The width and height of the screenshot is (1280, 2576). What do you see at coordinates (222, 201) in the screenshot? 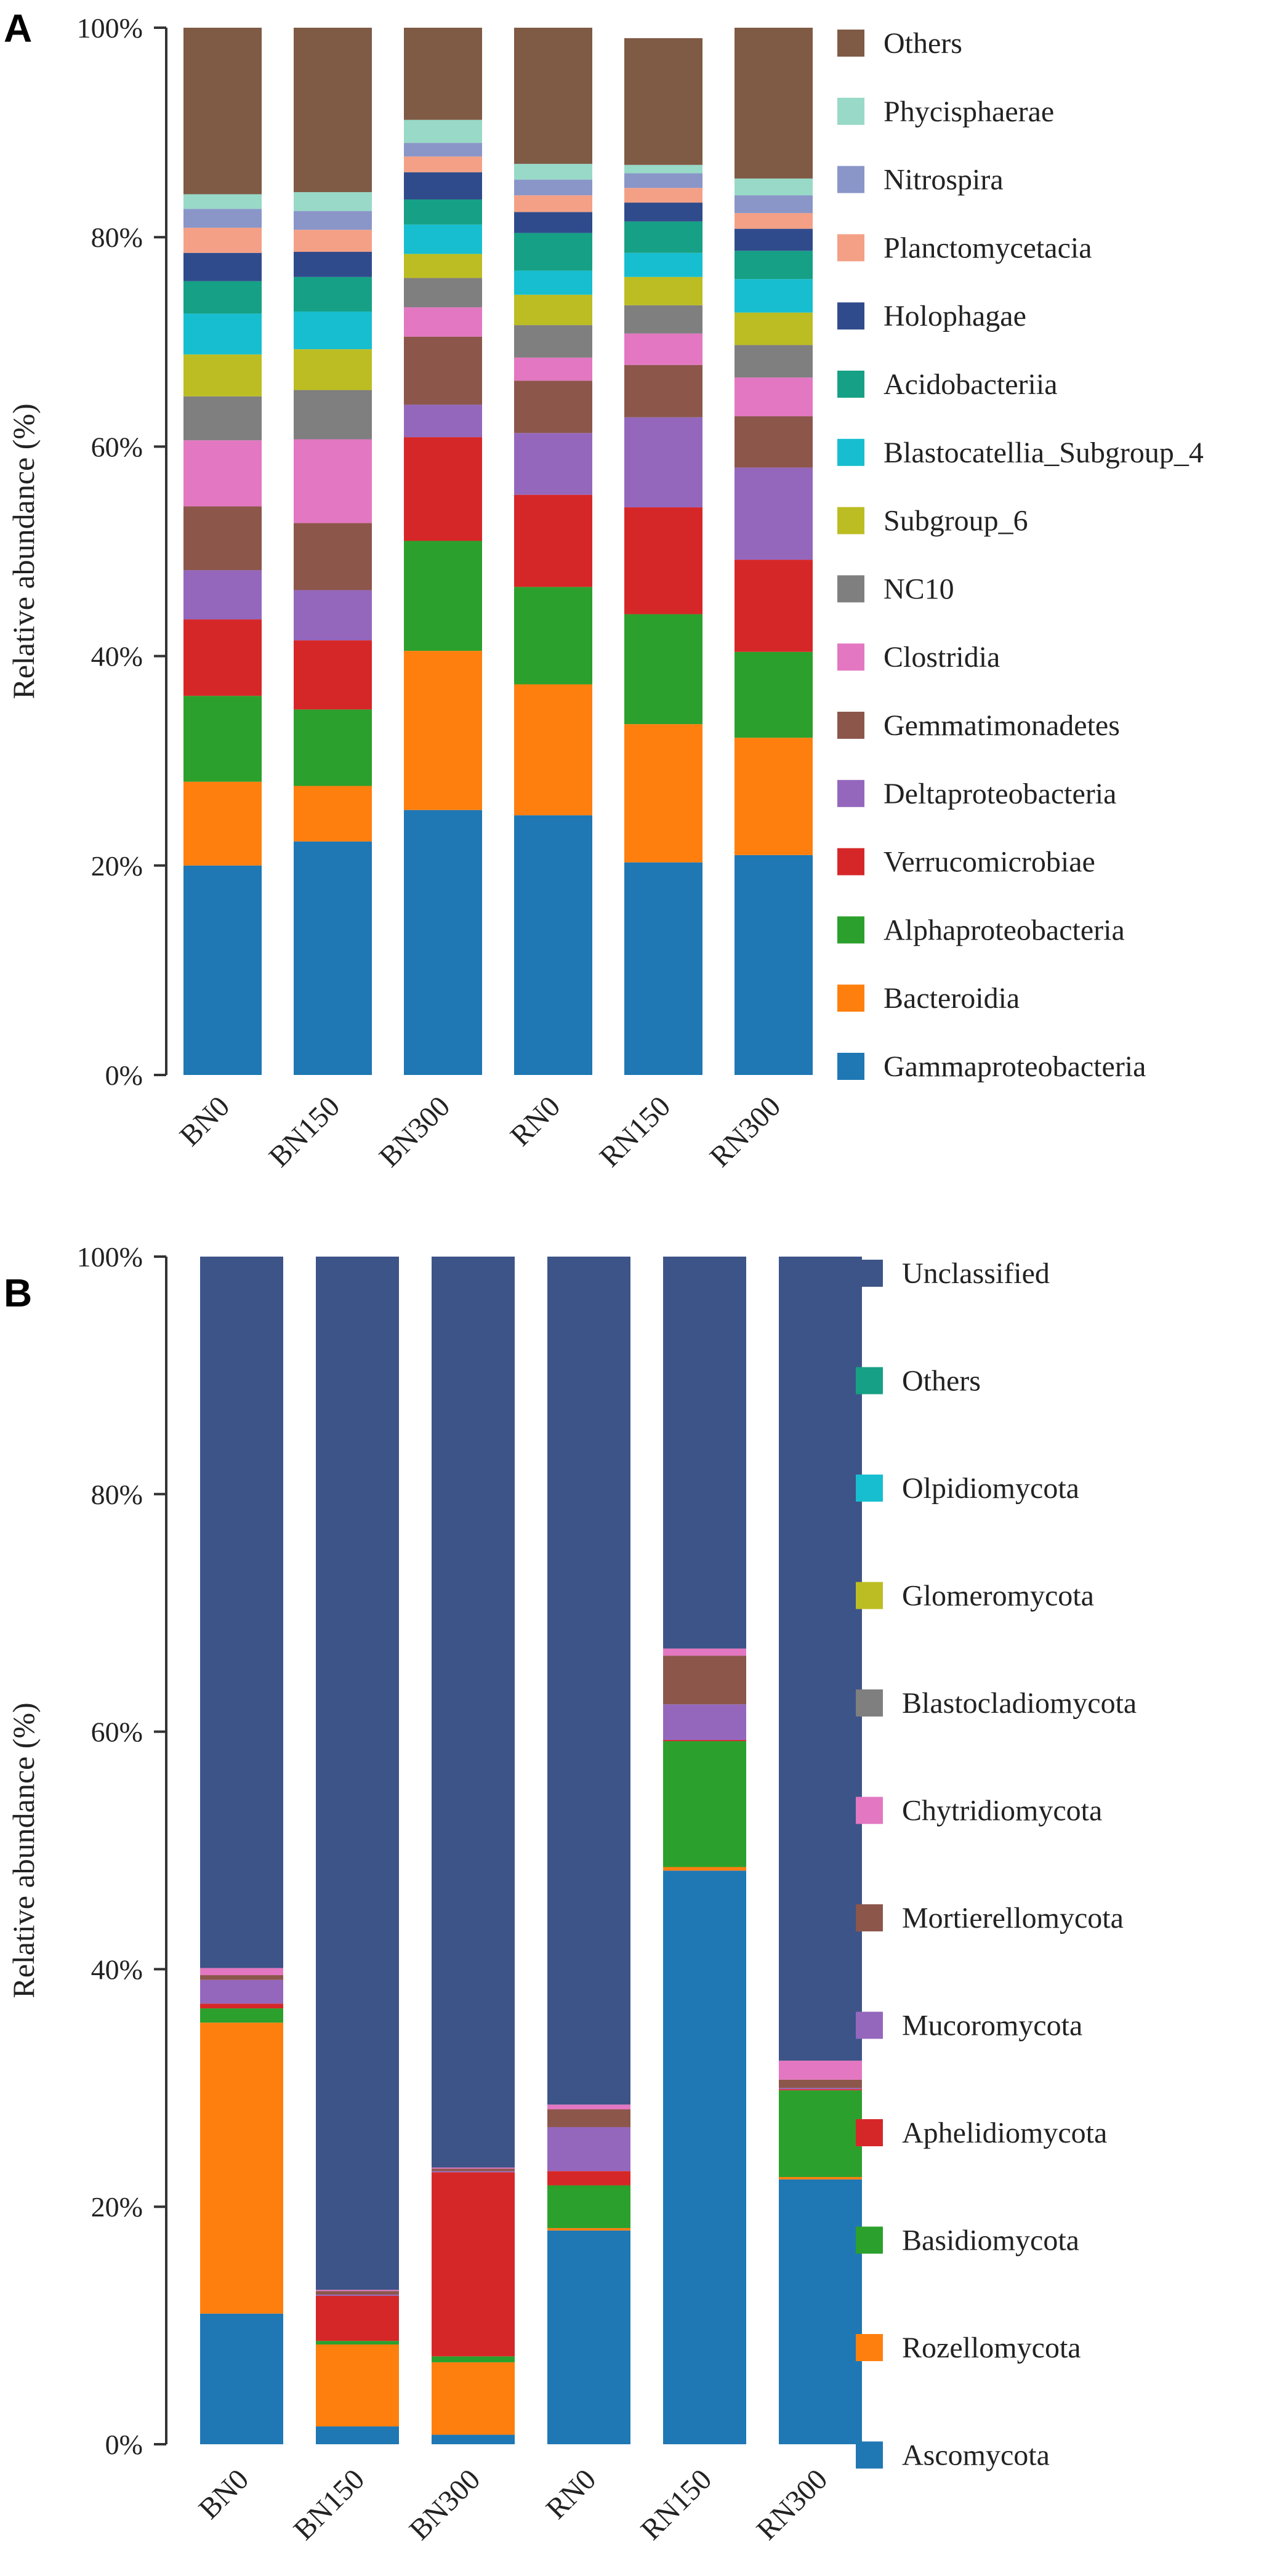
I see `bar-bn0-phycisphaerae` at bounding box center [222, 201].